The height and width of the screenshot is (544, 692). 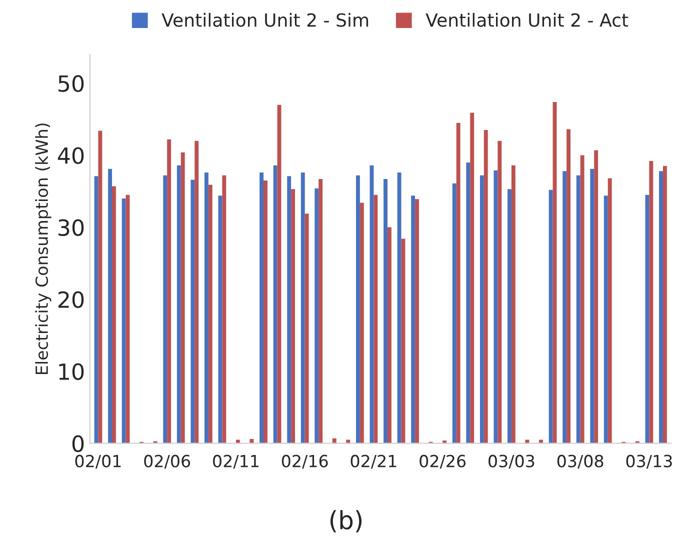 I want to click on x-tick-label: 02/11, so click(x=235, y=461).